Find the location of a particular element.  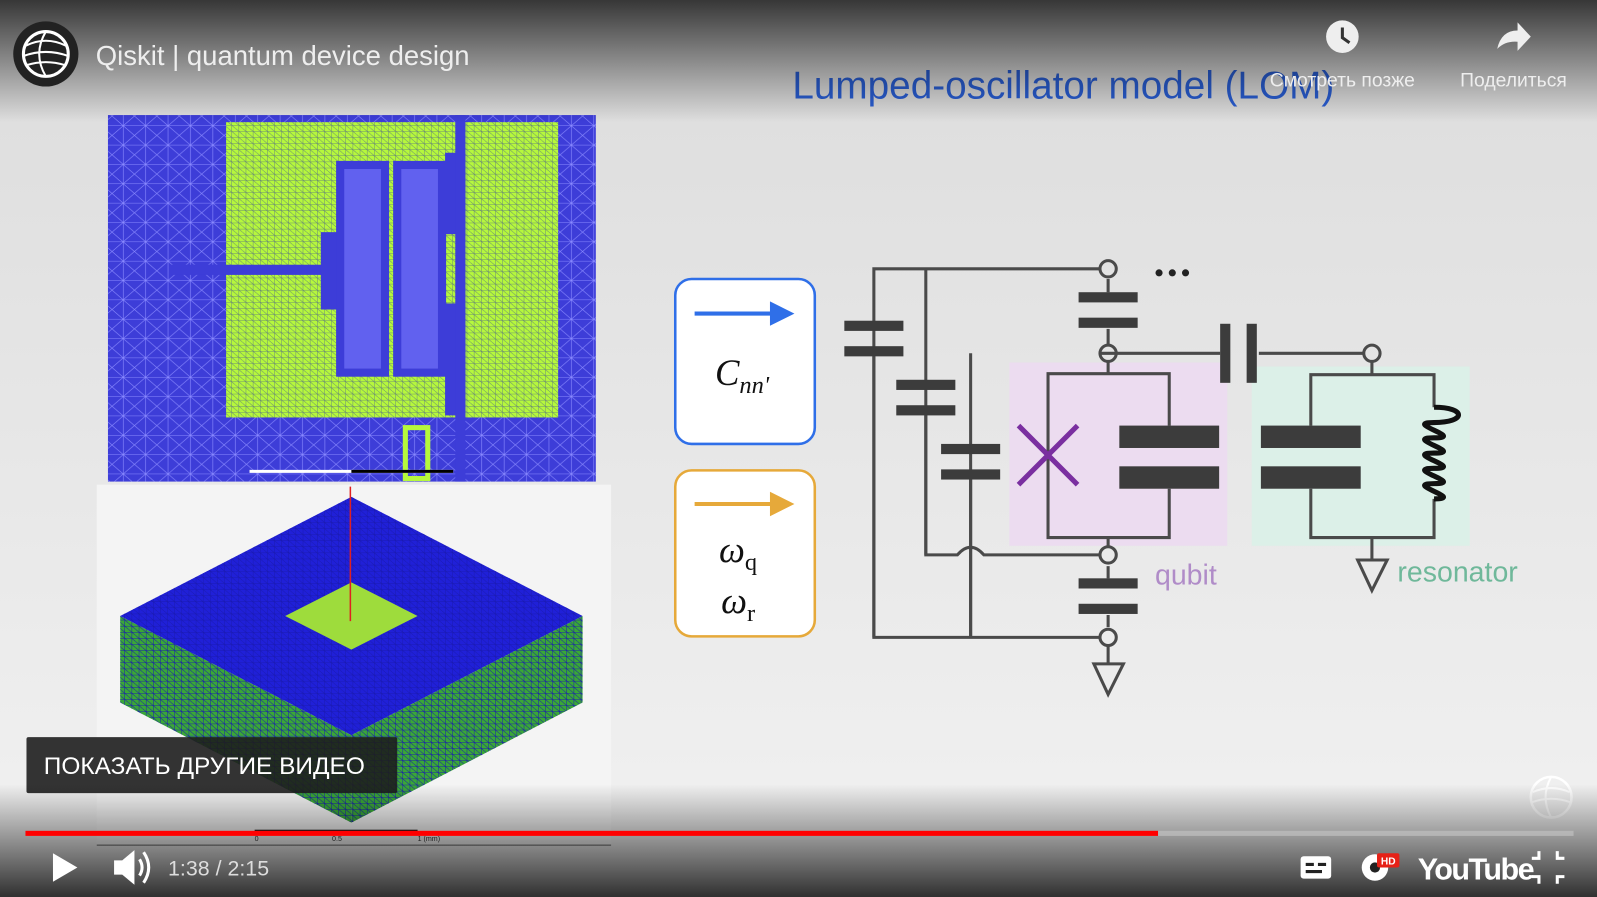

subtitles-button-part is located at coordinates (1316, 868).